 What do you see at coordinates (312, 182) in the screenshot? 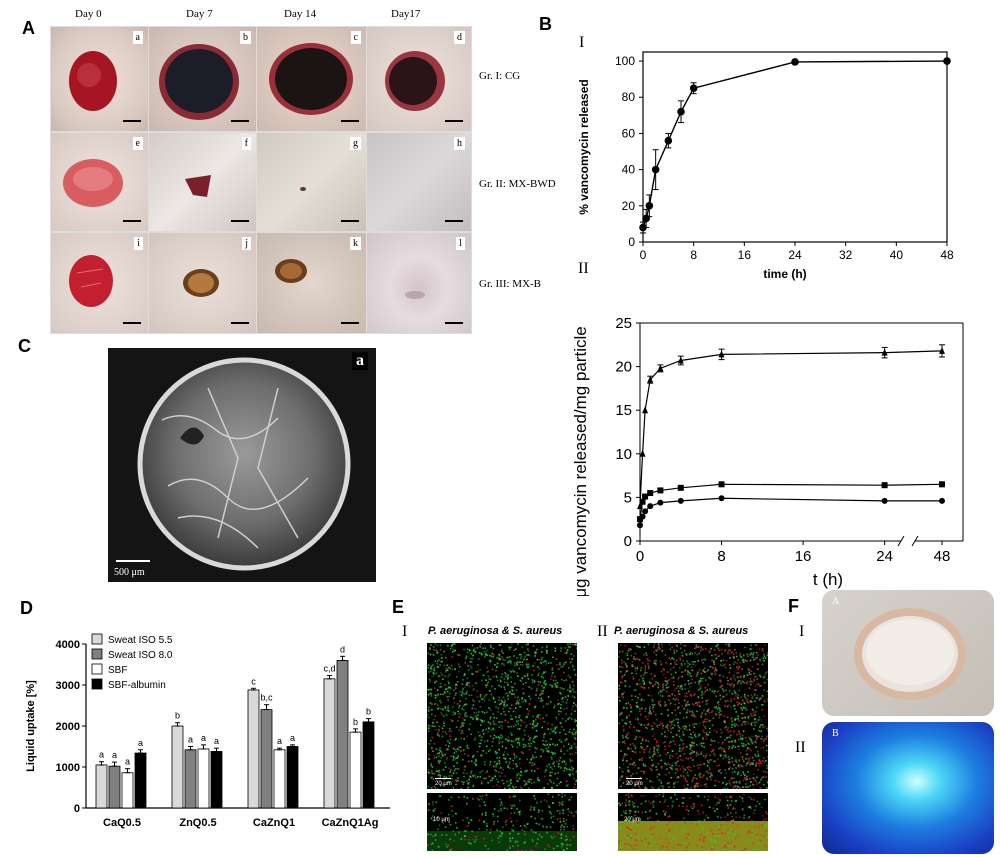
I see `wound-photo: g` at bounding box center [312, 182].